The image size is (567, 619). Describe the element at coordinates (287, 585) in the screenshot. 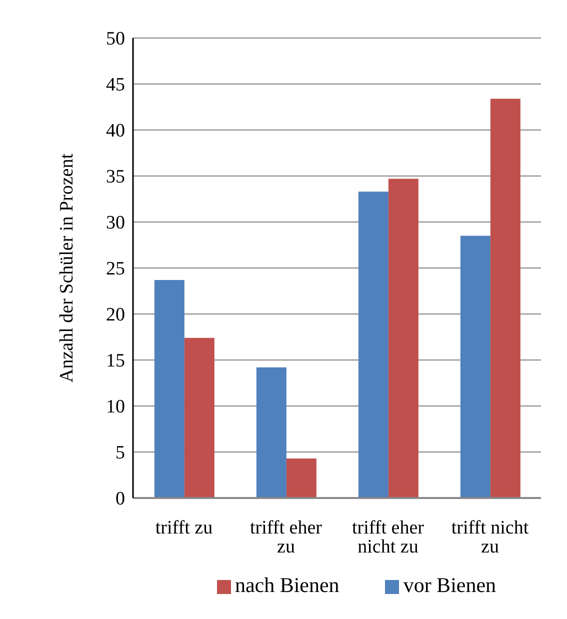

I see `legend-label: nach Bienen` at that location.